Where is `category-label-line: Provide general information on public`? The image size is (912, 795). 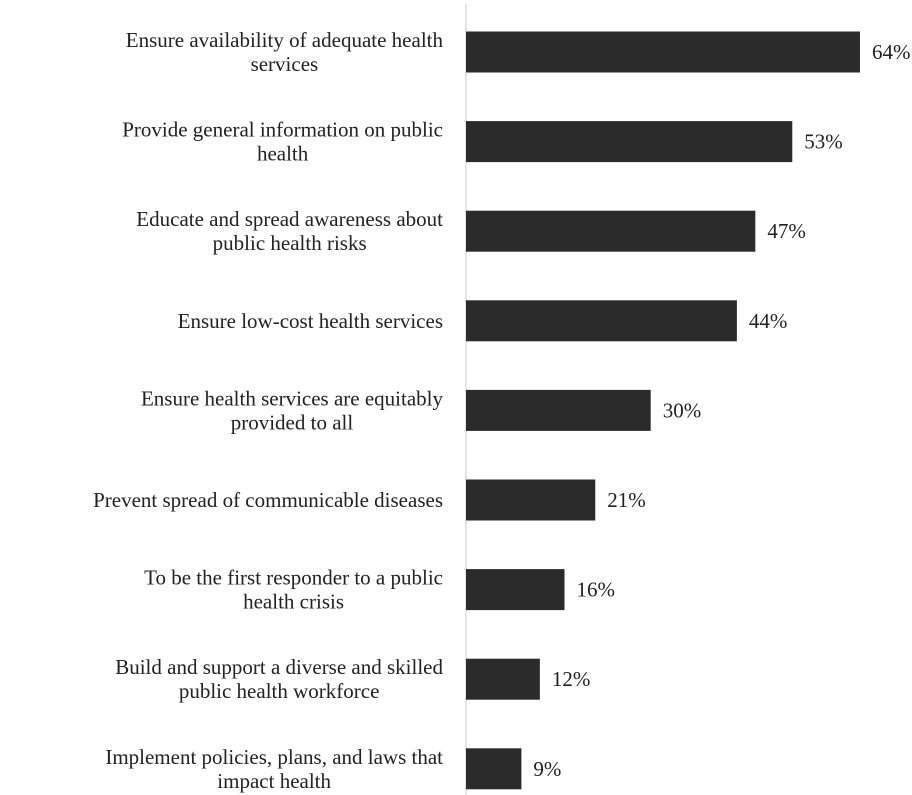 category-label-line: Provide general information on public is located at coordinates (282, 130).